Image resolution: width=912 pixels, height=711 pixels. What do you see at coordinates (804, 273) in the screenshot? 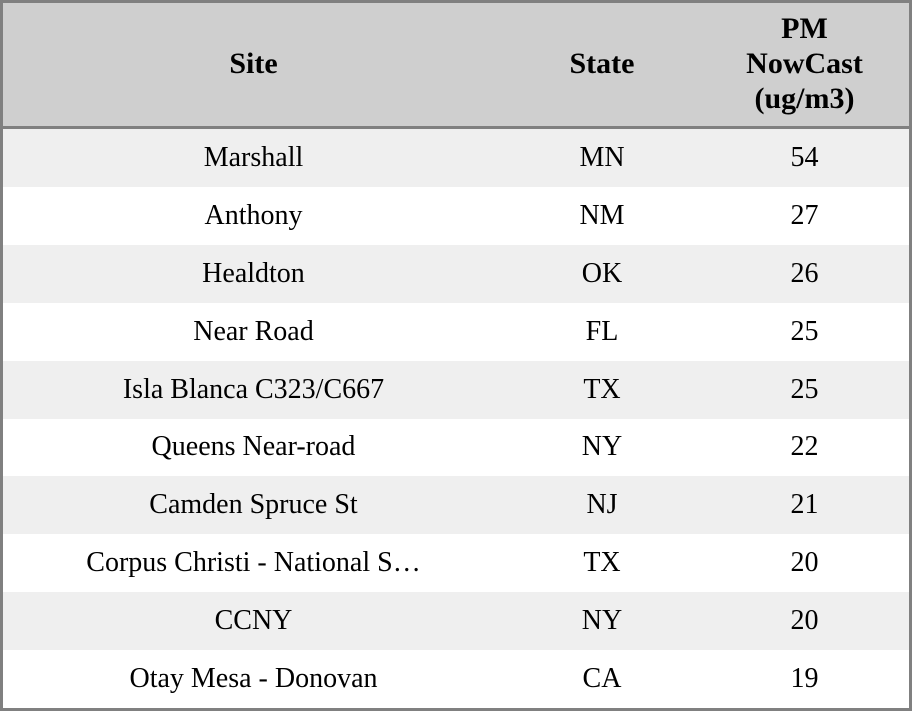
I see `cell-pm-nowcast: 26` at bounding box center [804, 273].